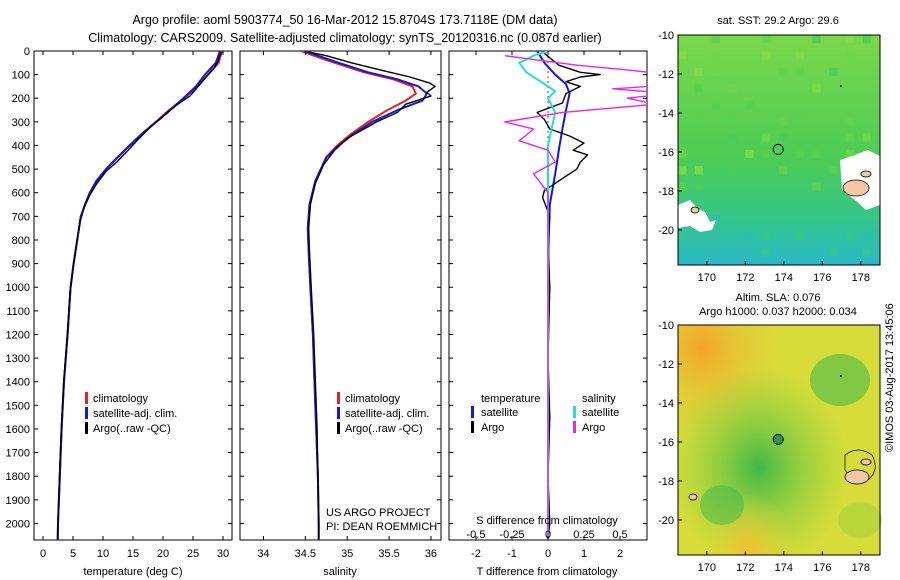 The width and height of the screenshot is (900, 580). I want to click on depth-tick-label: 400, so click(21, 146).